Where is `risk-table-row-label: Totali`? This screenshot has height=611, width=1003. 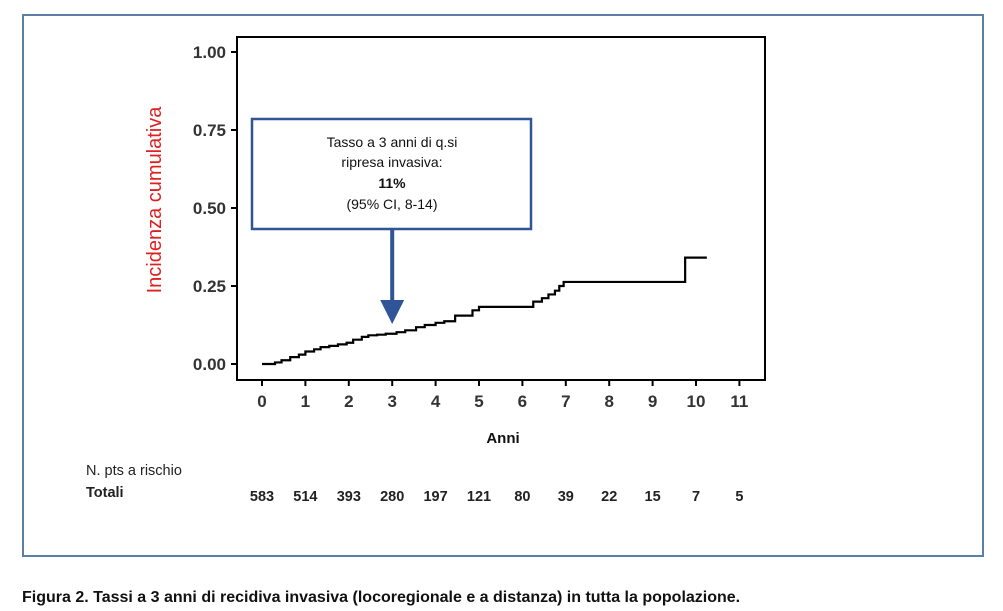 risk-table-row-label: Totali is located at coordinates (105, 493).